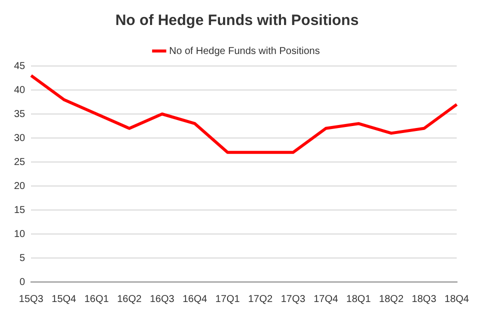 The image size is (480, 316). What do you see at coordinates (260, 299) in the screenshot?
I see `x-tick-label: 17Q2` at bounding box center [260, 299].